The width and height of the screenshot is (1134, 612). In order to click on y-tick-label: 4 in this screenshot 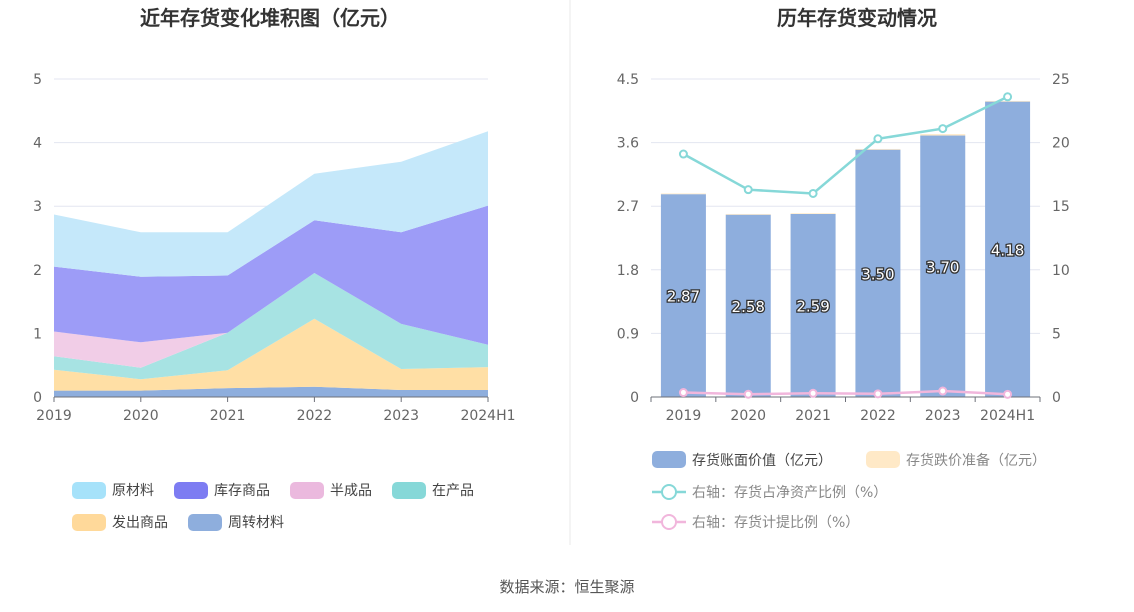, I will do `click(37, 144)`.